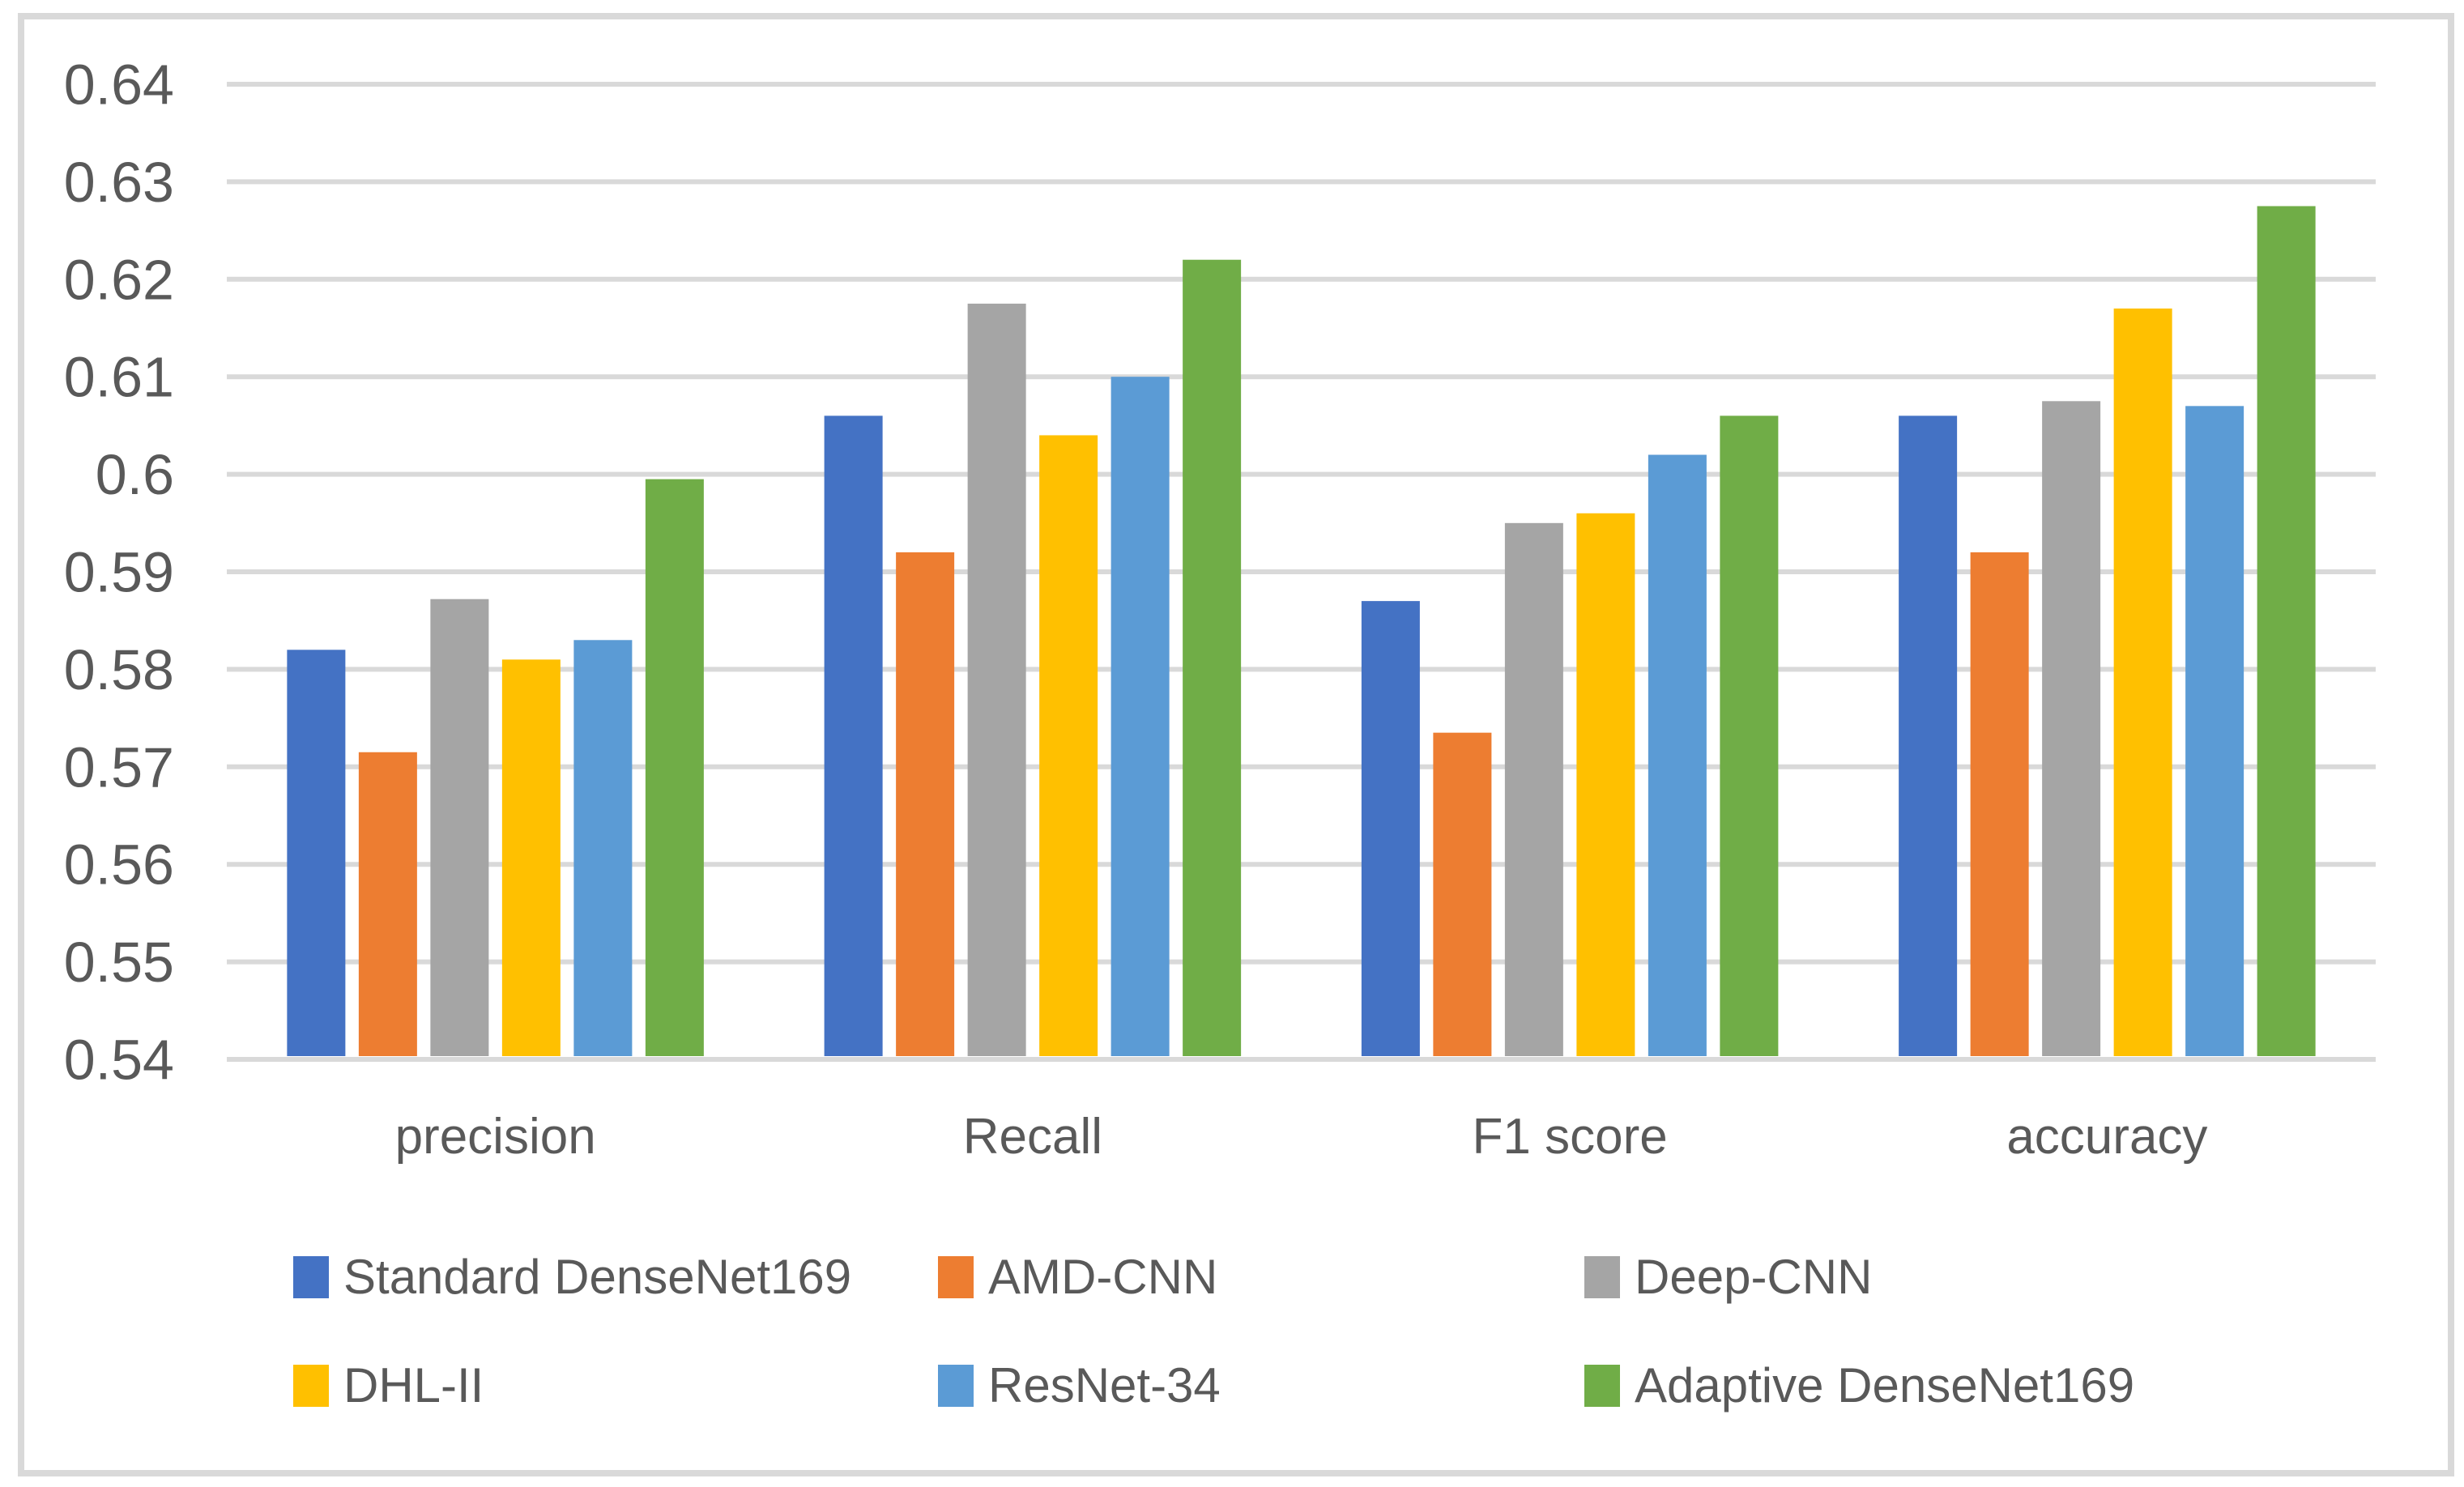  I want to click on legend-item: Standard DenseNet169, so click(572, 1277).